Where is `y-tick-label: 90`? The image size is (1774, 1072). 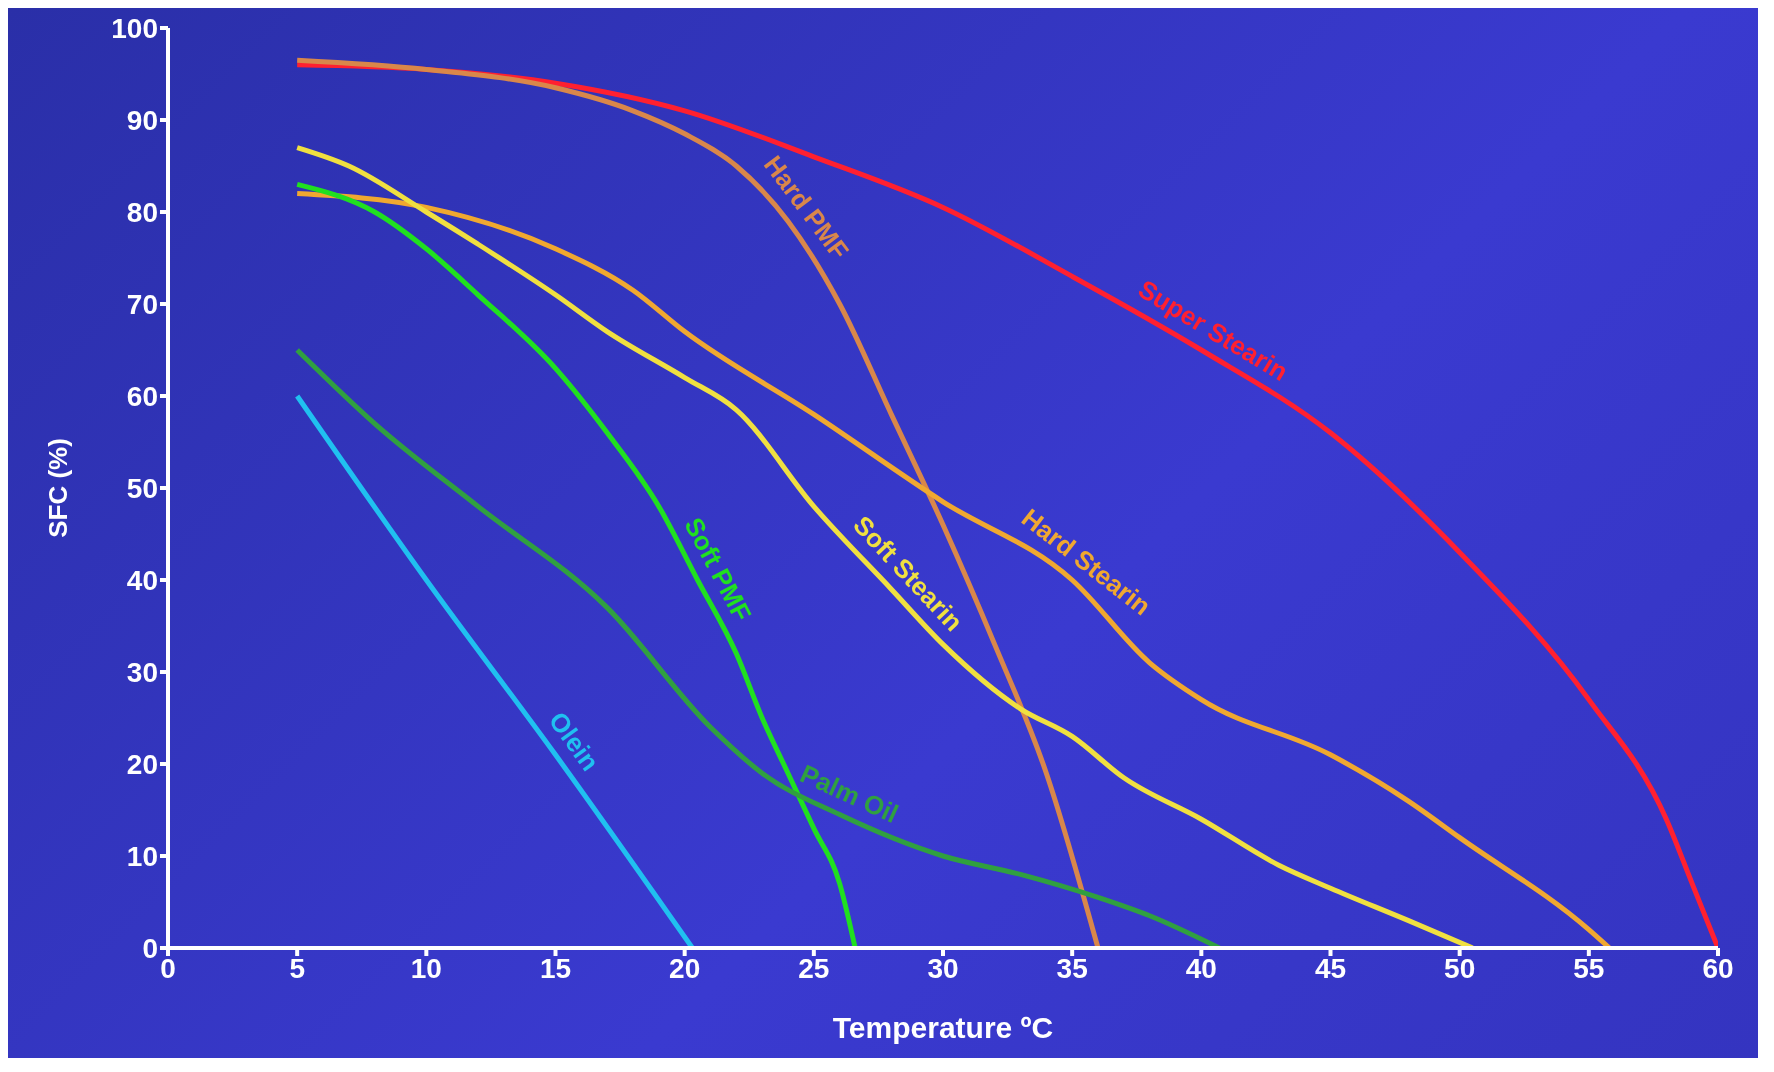
y-tick-label: 90 is located at coordinates (142, 120).